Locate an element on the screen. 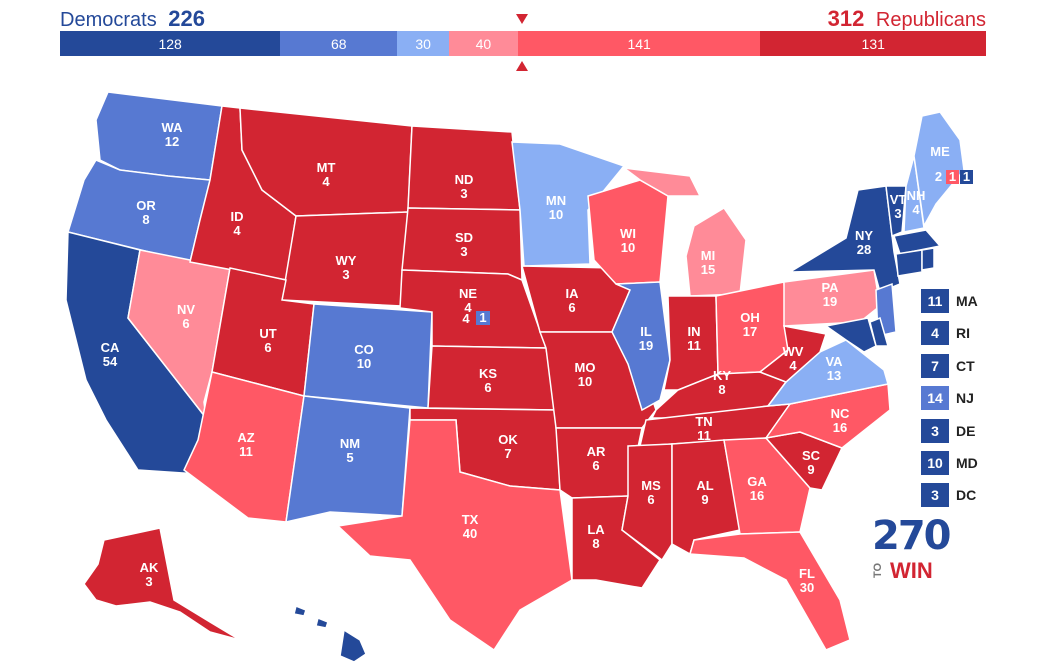 This screenshot has width=1050, height=670. state-ev-wv: 4 is located at coordinates (793, 365).